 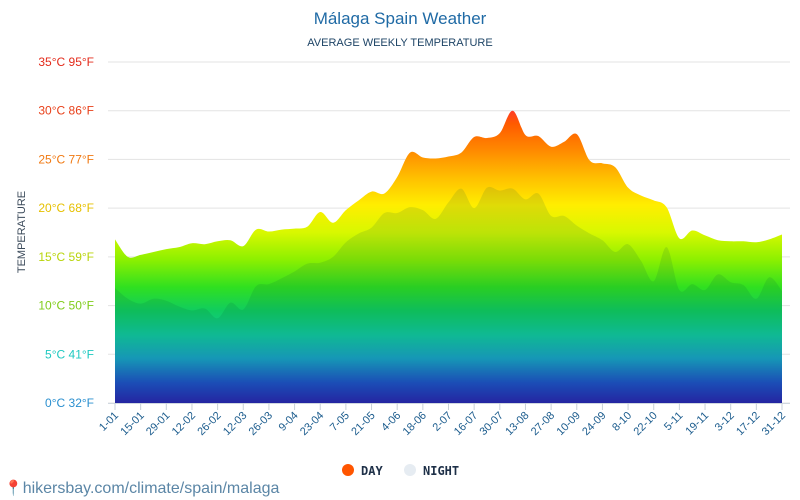 What do you see at coordinates (400, 471) in the screenshot?
I see `legend: DAY NIGHT` at bounding box center [400, 471].